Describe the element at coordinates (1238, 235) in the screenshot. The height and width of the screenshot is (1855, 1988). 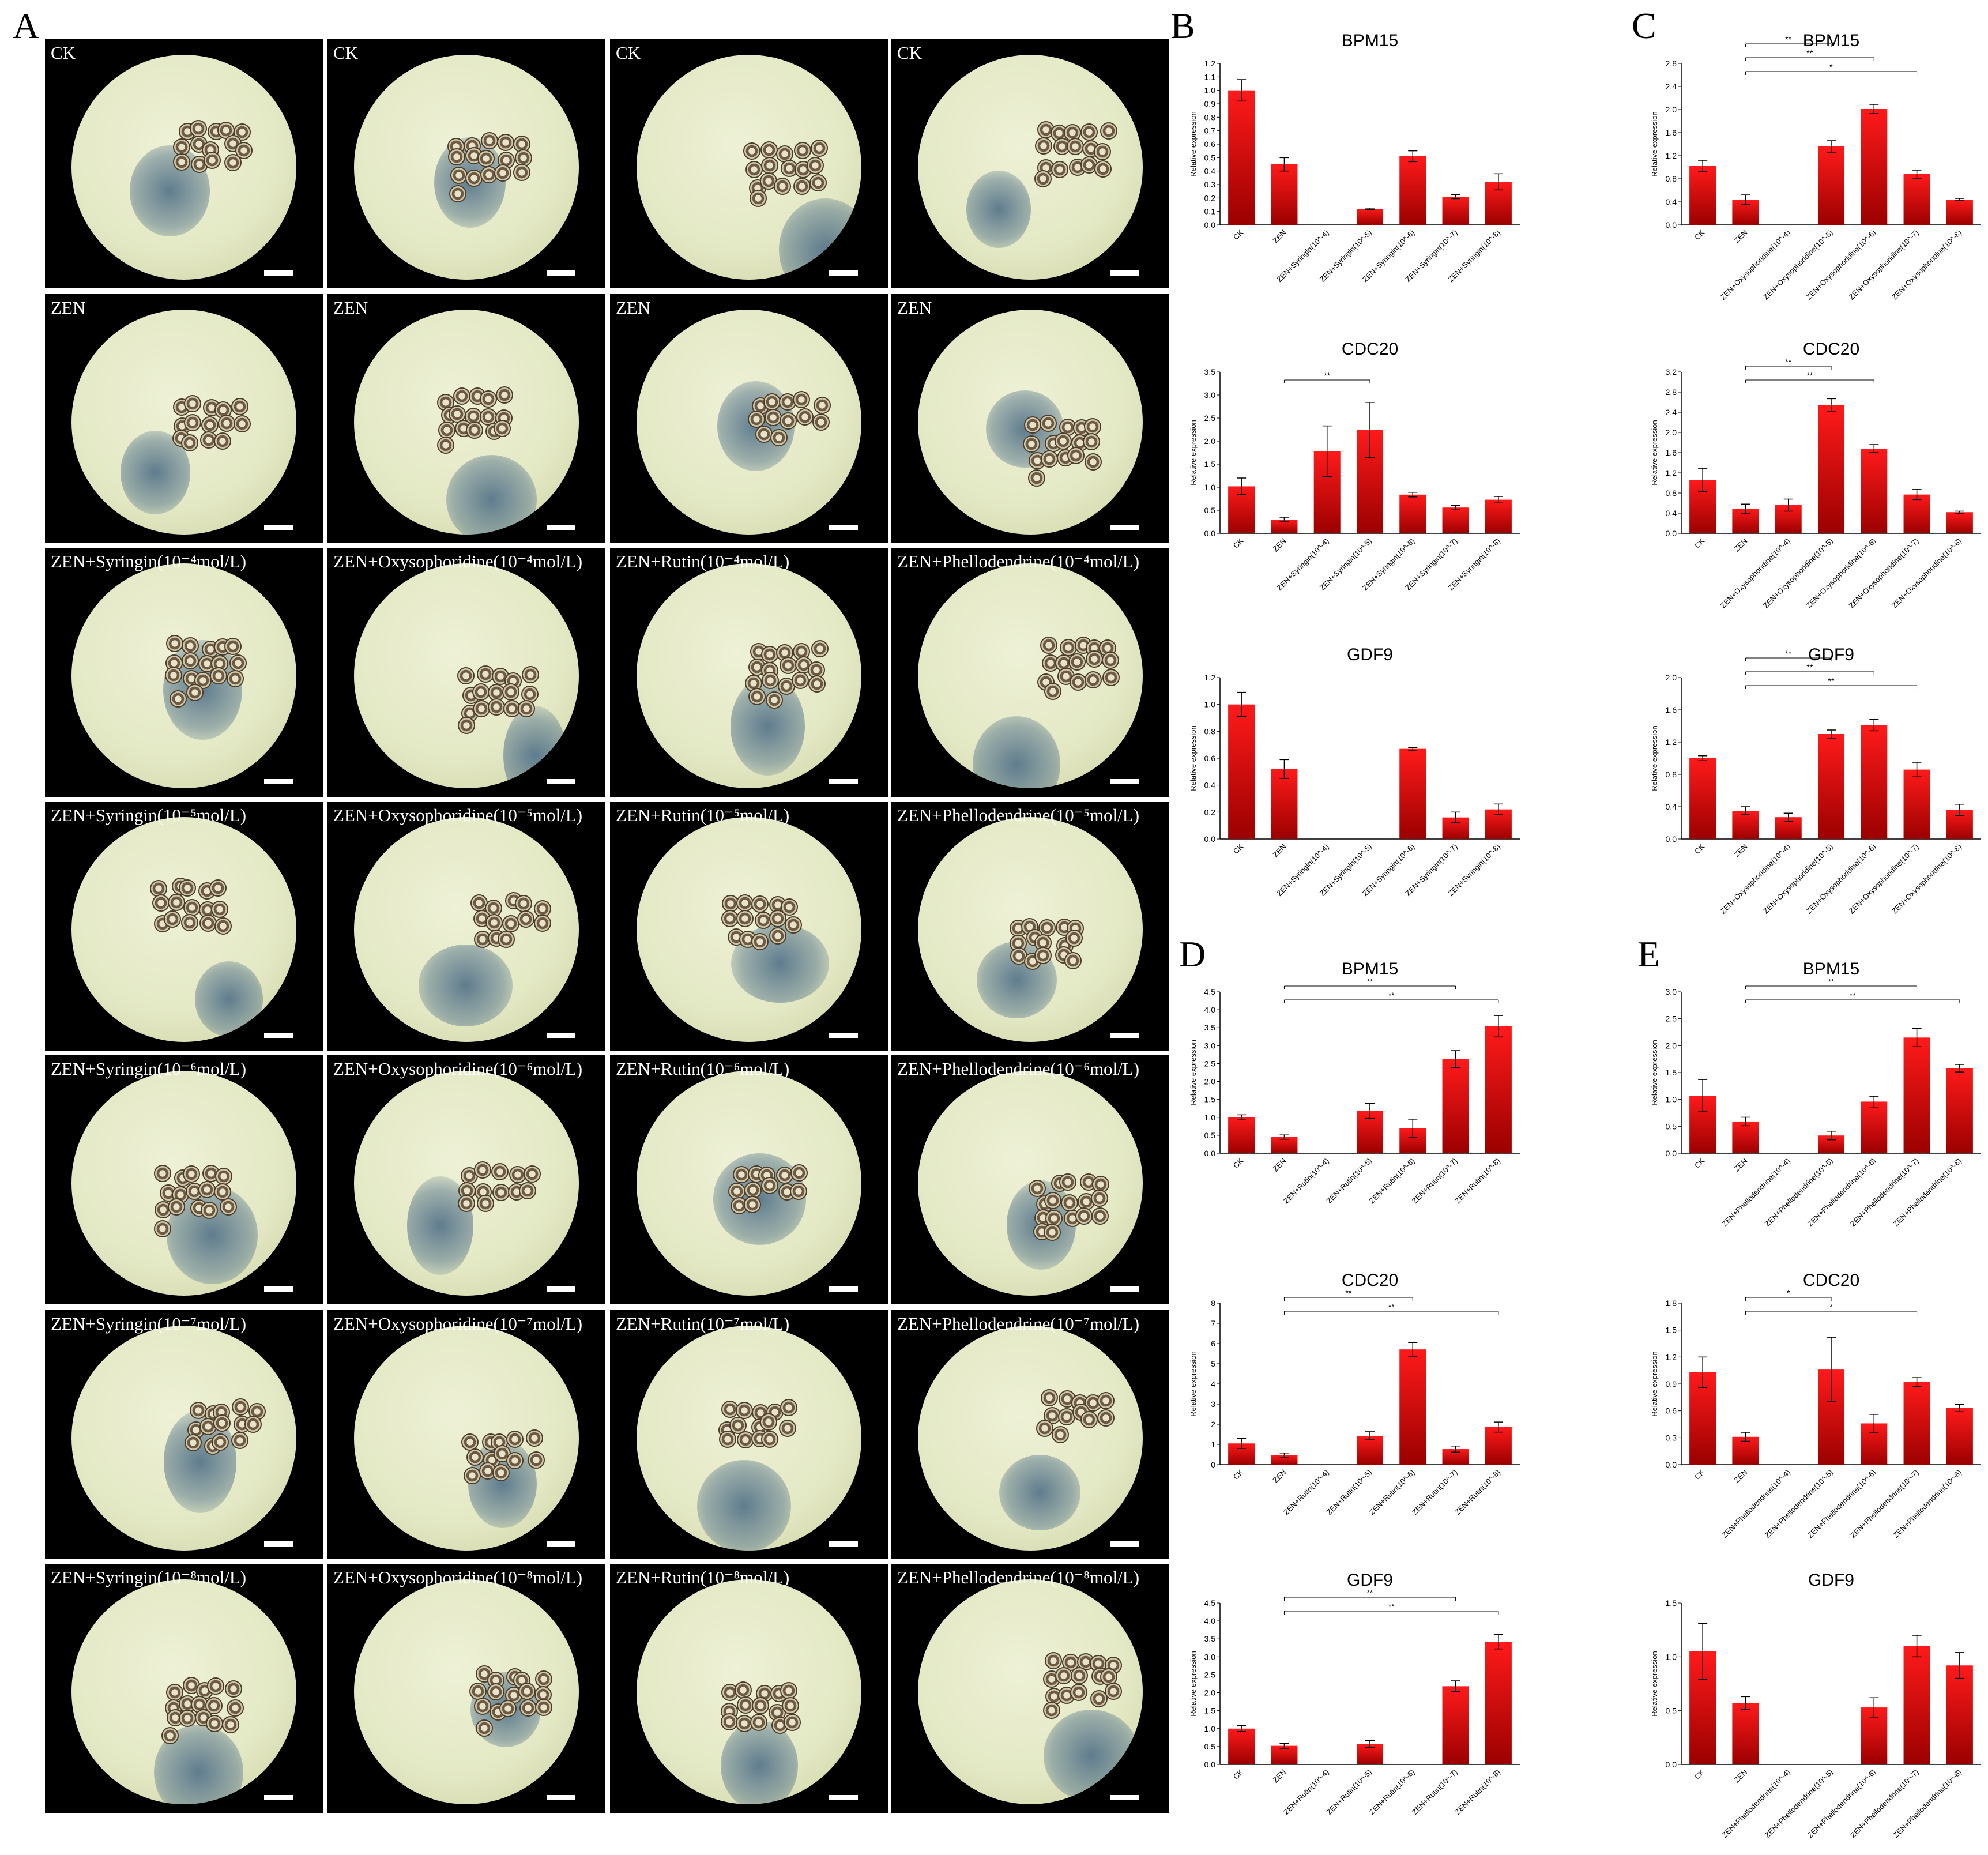
I see `x-tick-label: CK` at that location.